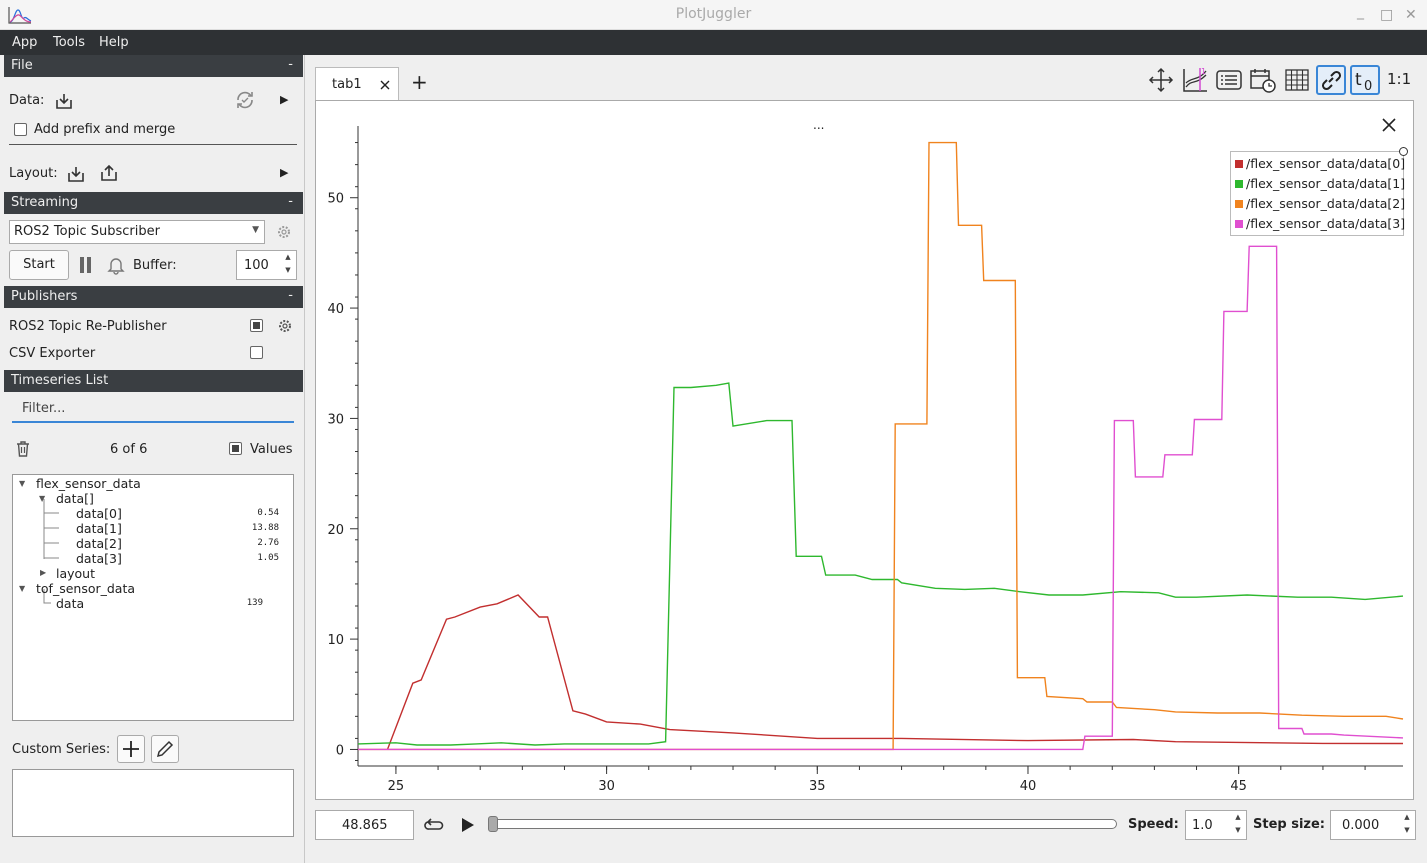  I want to click on step-size-spinbox: 0.000 ▲ ▼, so click(1373, 825).